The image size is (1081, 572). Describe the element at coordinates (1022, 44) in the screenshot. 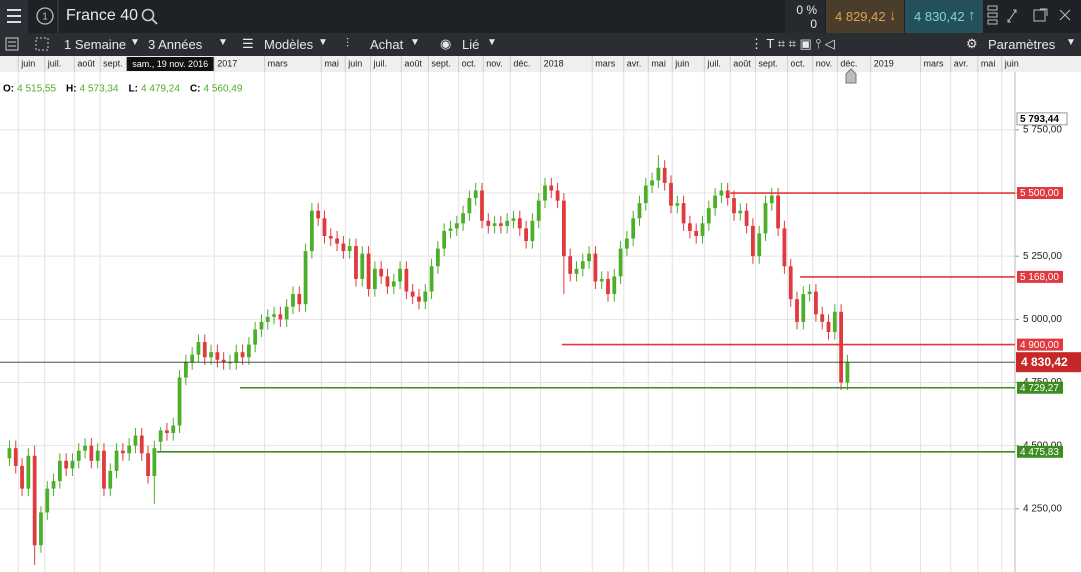

I see `settings: Paramètres` at that location.